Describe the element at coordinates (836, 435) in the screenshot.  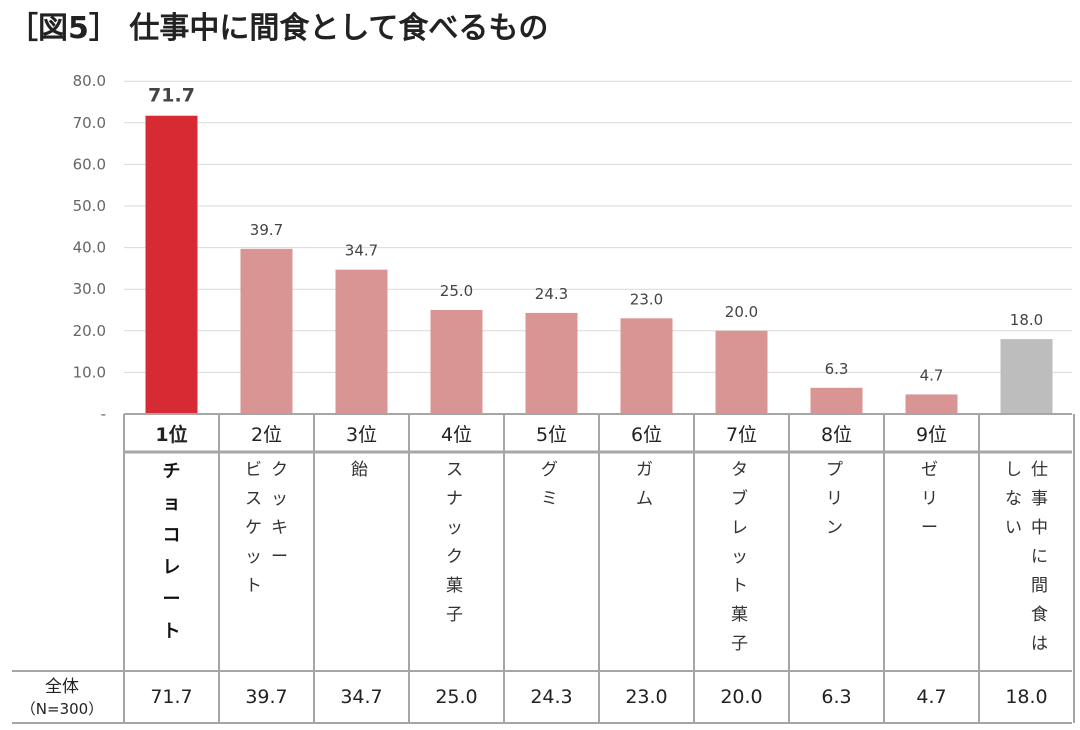
I see `rank-header: 8位` at that location.